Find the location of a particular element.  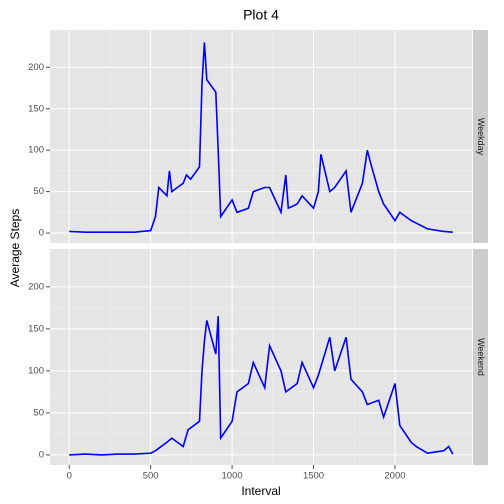

x-tick-label: 1000 is located at coordinates (232, 476).